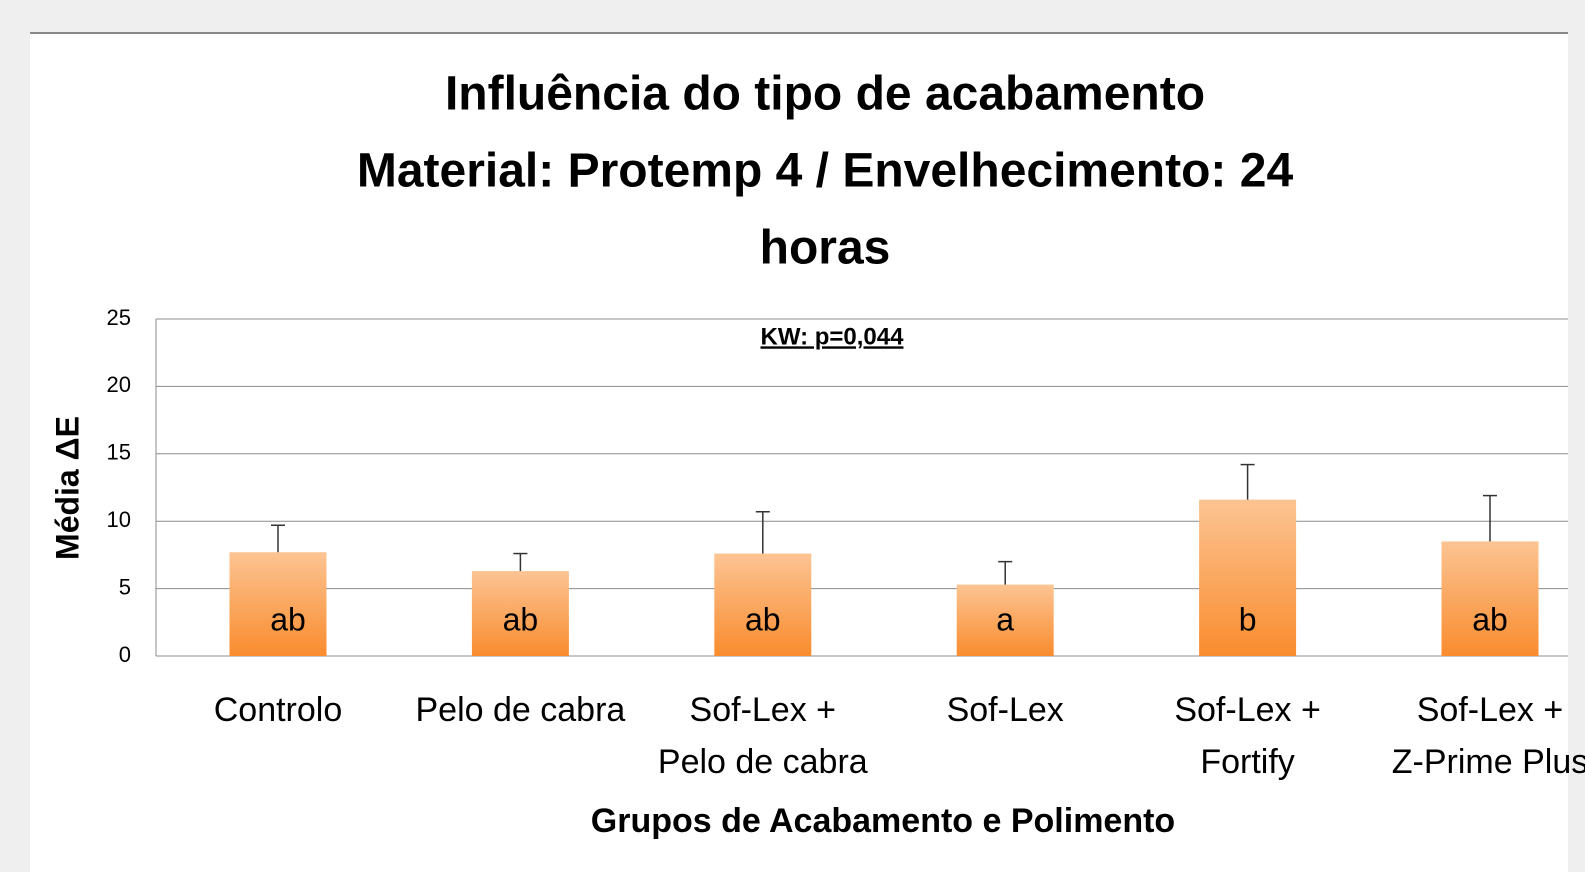  What do you see at coordinates (125, 654) in the screenshot?
I see `y-tick-label: 0` at bounding box center [125, 654].